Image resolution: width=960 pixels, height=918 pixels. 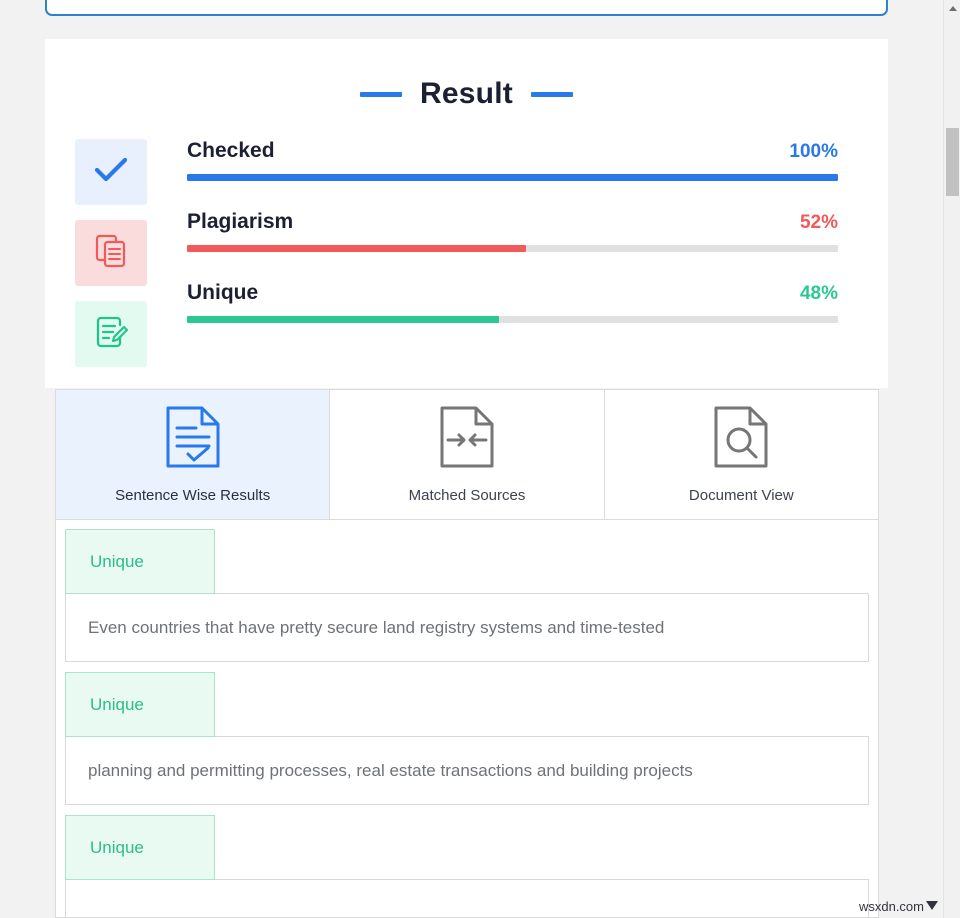 What do you see at coordinates (193, 439) in the screenshot?
I see `document-check-icon` at bounding box center [193, 439].